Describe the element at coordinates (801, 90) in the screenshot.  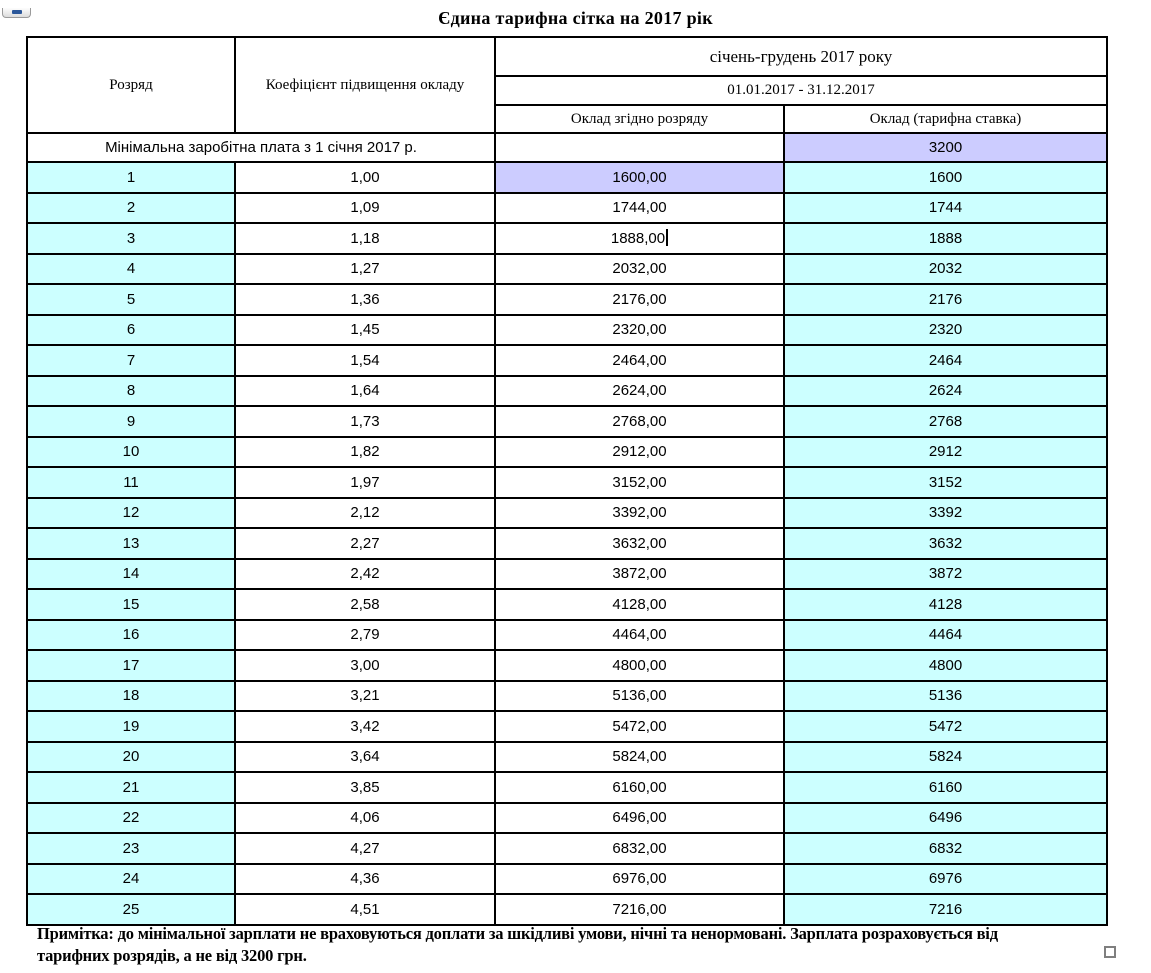
I see `header-period-dates: 01.01.2017 - 31.12.2017` at that location.